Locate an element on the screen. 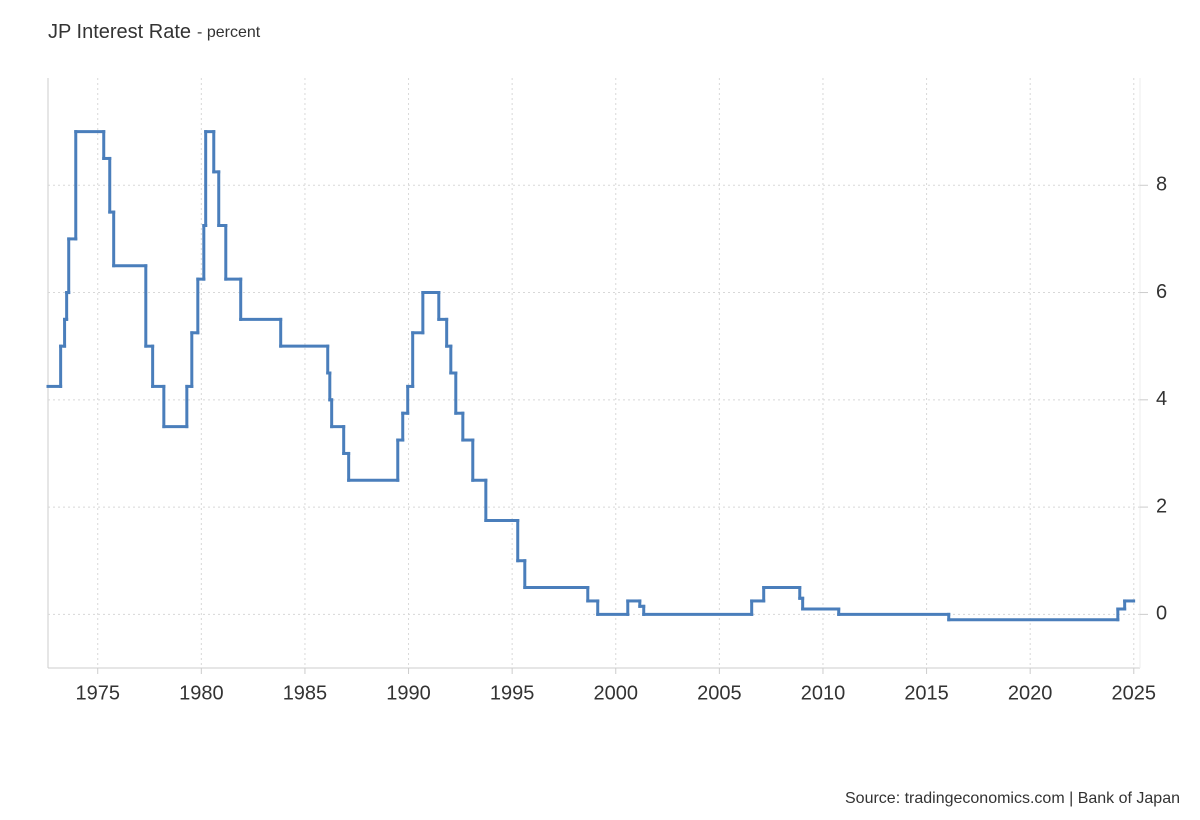 Image resolution: width=1200 pixels, height=820 pixels. subtitle: - percent is located at coordinates (229, 32).